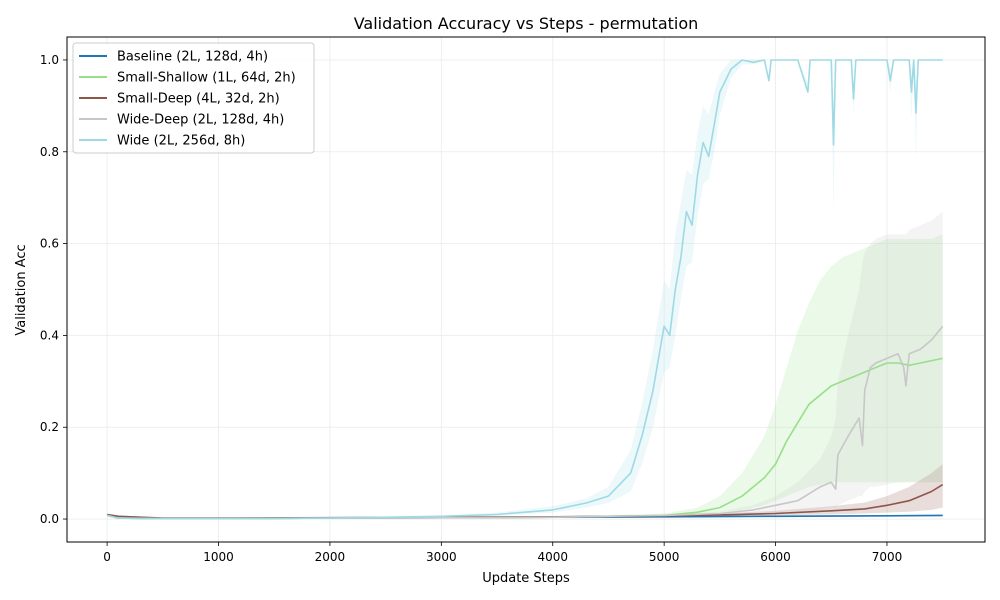 Image resolution: width=1000 pixels, height=600 pixels. Describe the element at coordinates (218, 557) in the screenshot. I see `x-tick-label: 1000` at that location.